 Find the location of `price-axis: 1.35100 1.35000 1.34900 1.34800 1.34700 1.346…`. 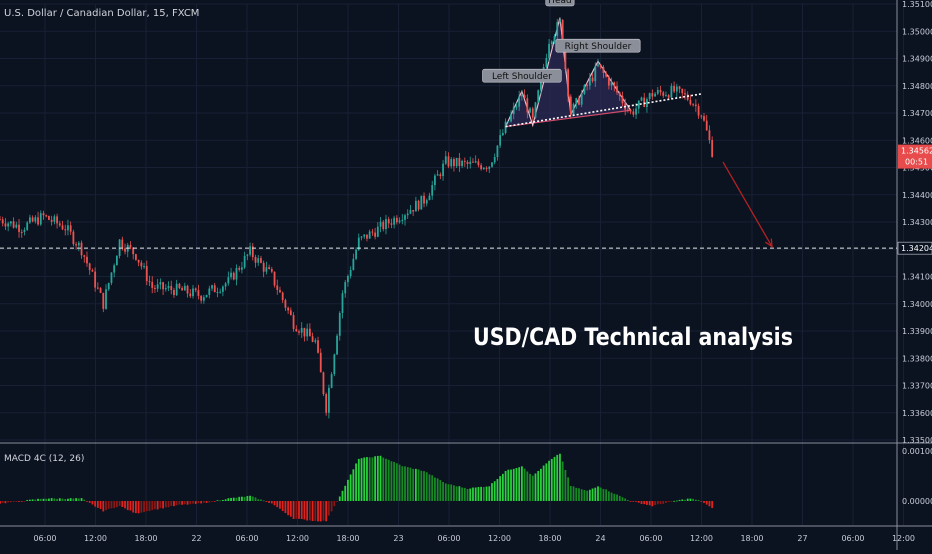

price-axis: 1.35100 1.35000 1.34900 1.34800 1.34700 1.346… is located at coordinates (914, 253).